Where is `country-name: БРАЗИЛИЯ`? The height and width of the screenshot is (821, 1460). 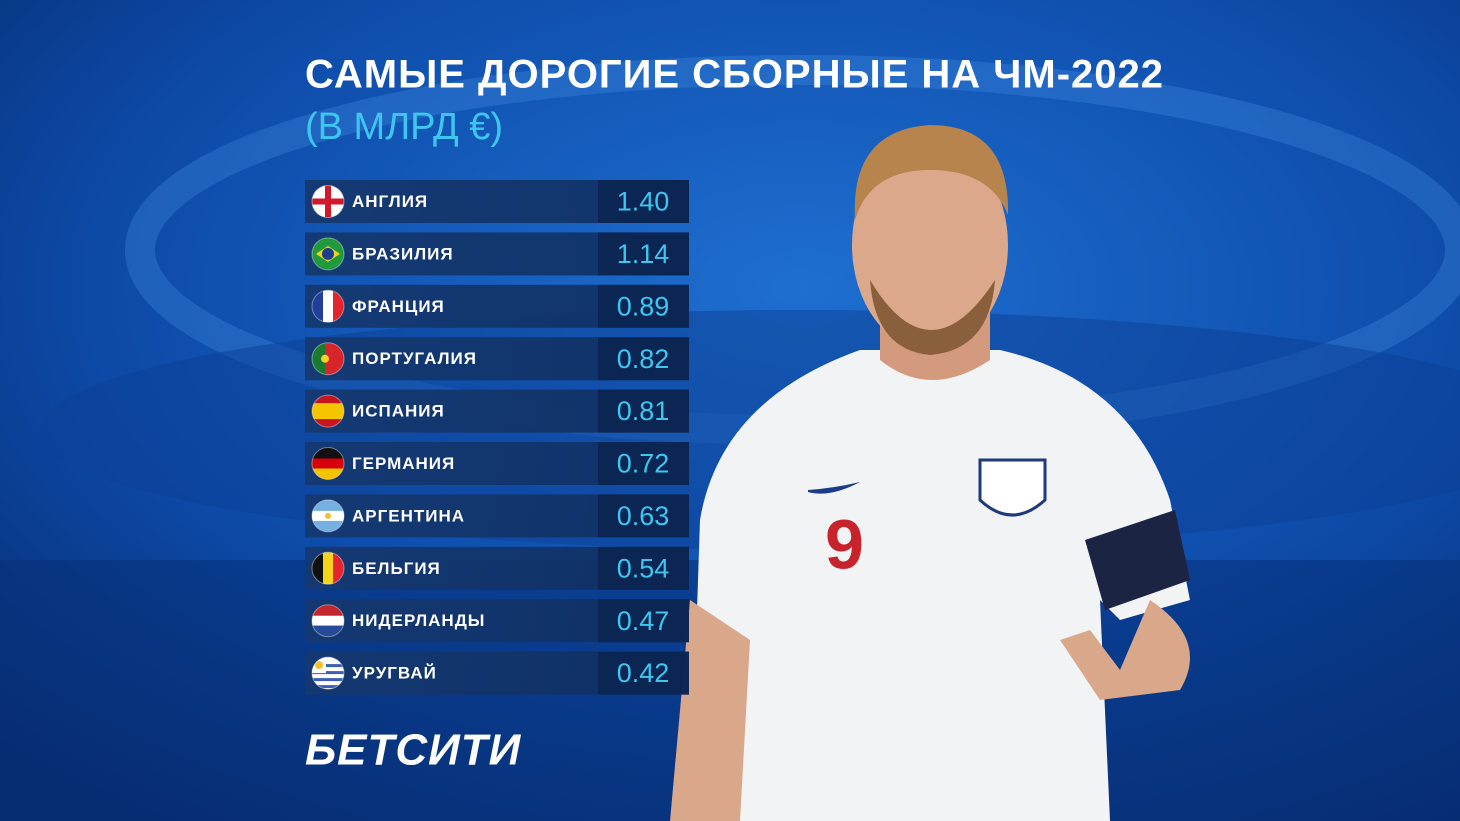
country-name: БРАЗИЛИЯ is located at coordinates (403, 253).